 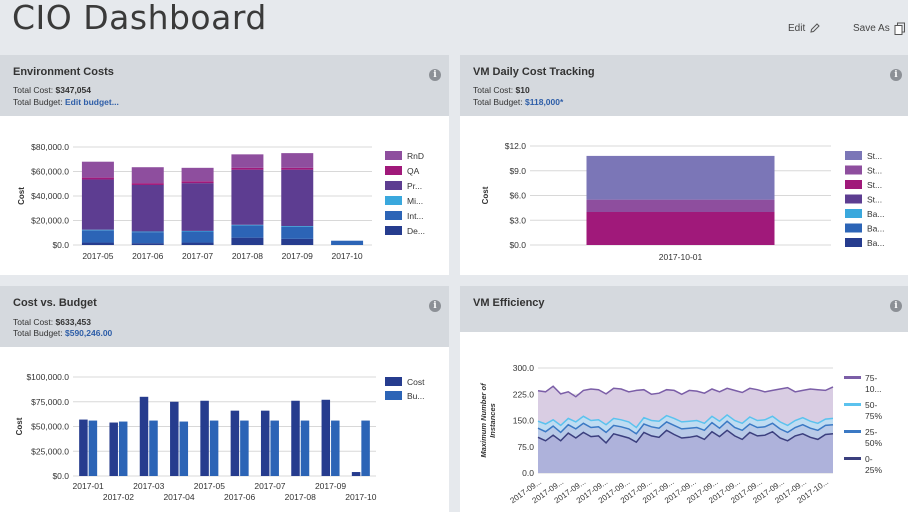 I want to click on save-as-button: Save As, so click(x=879, y=28).